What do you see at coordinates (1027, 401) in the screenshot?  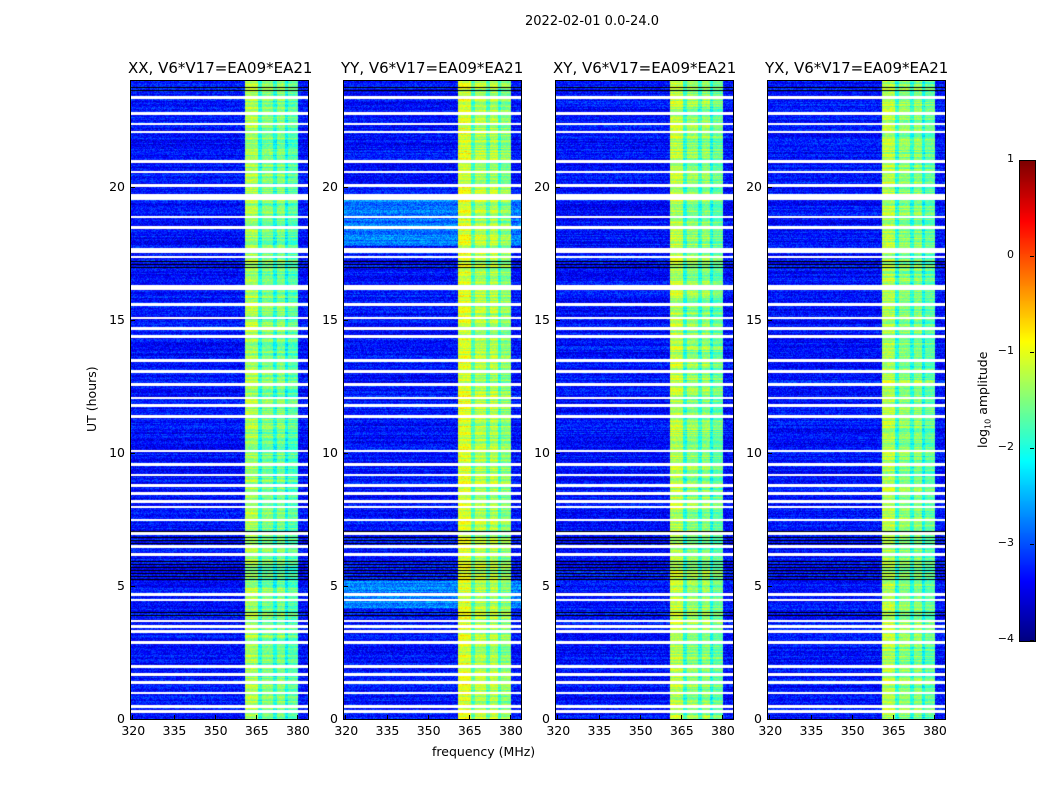 I see `colorbar` at bounding box center [1027, 401].